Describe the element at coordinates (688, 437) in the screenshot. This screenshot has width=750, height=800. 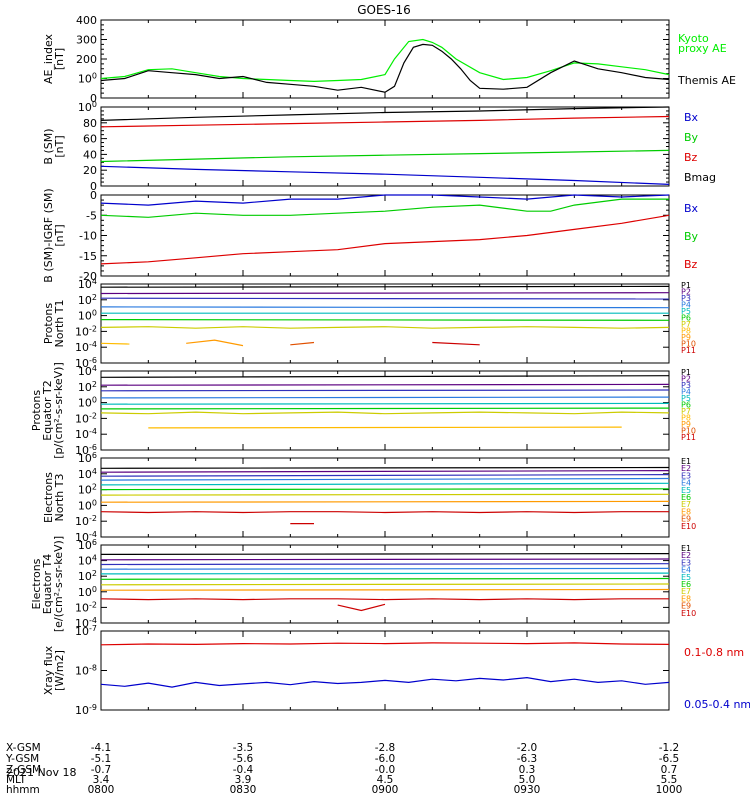
I see `legend-entry: P11` at that location.